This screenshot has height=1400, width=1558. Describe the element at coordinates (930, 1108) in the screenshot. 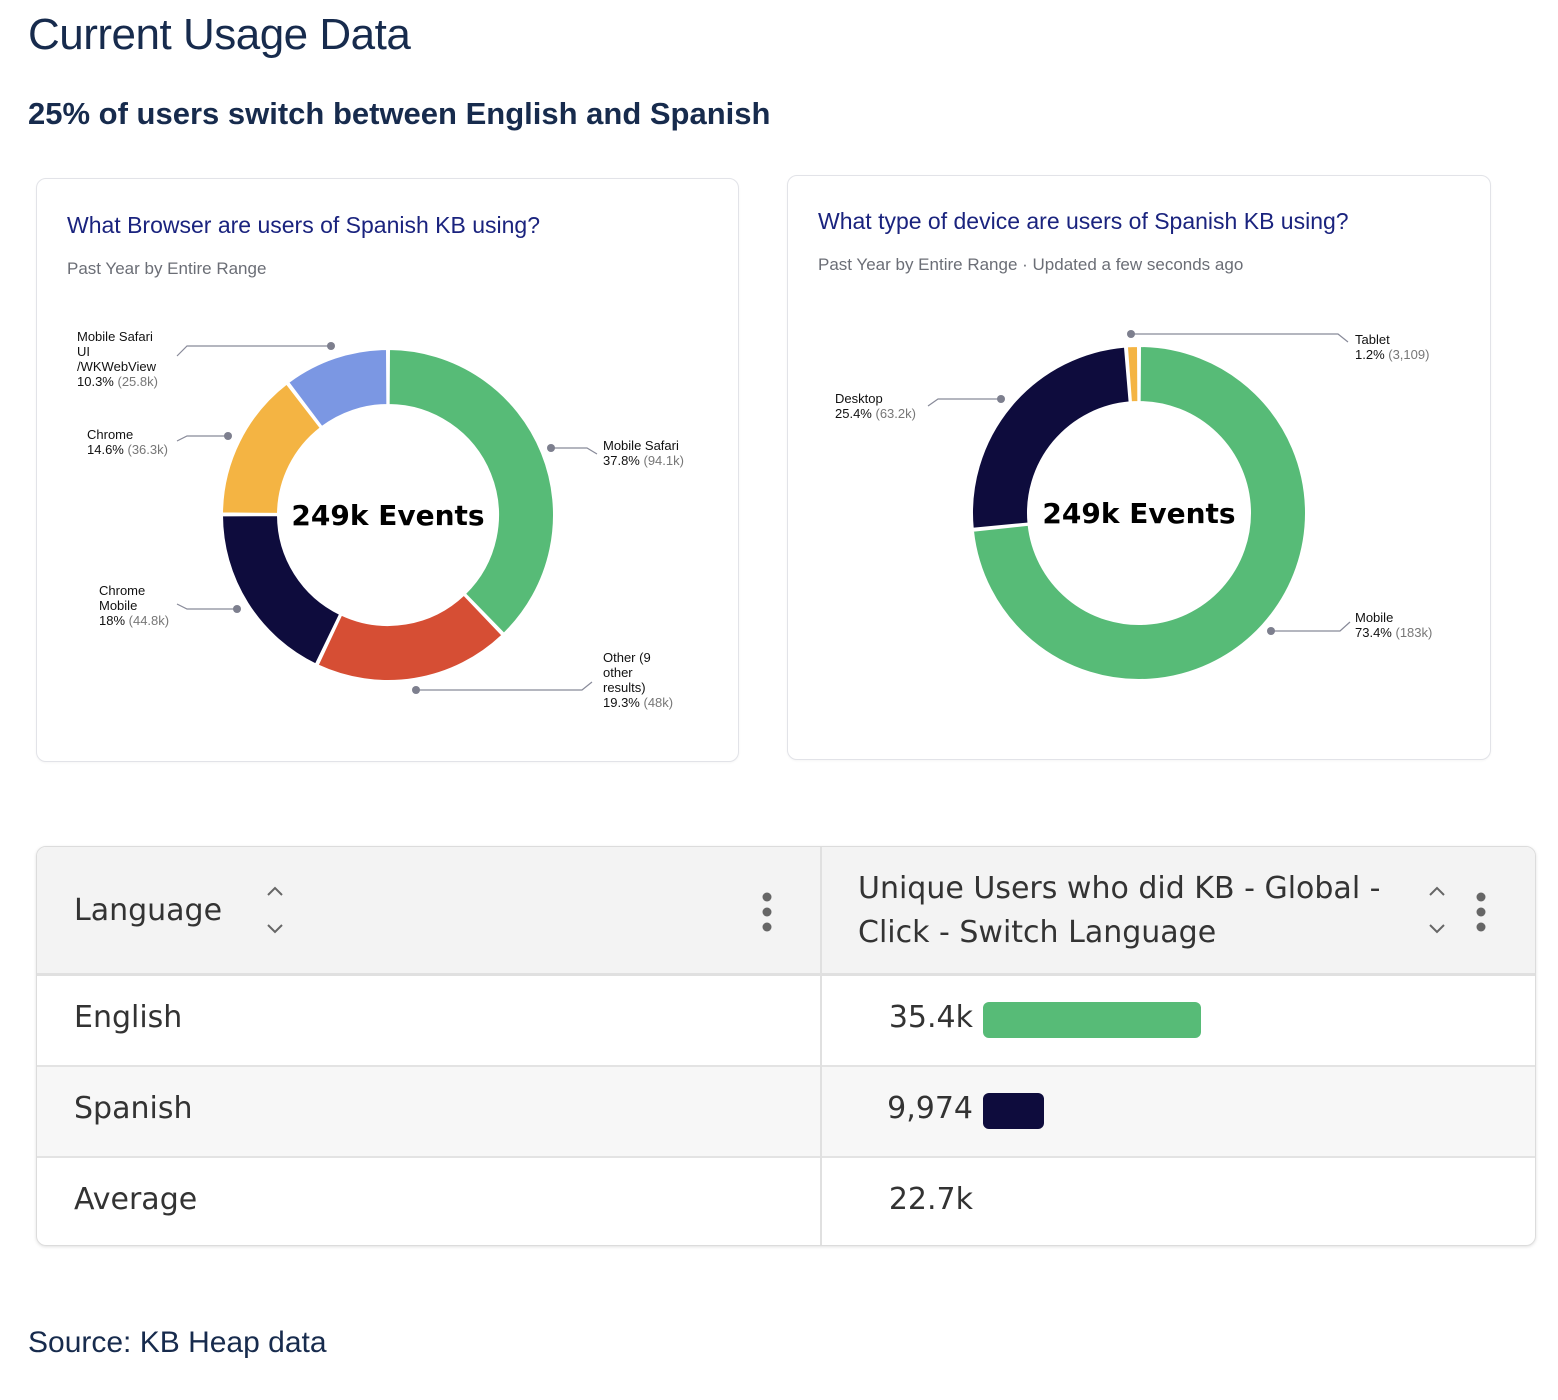

I see `value-cell: 9,974` at that location.